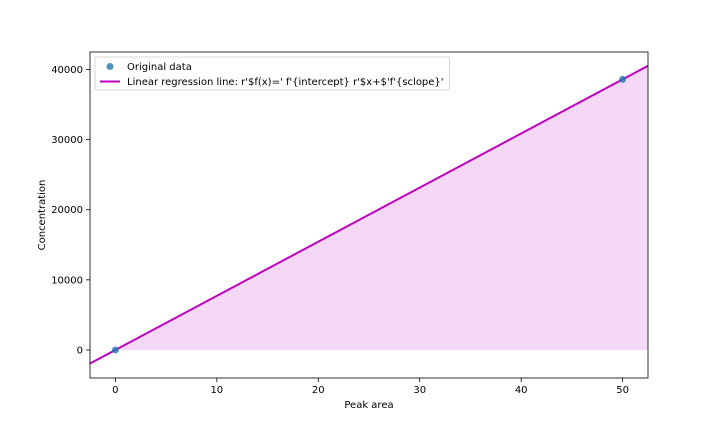  I want to click on legend-entry-original-data: Original data, so click(159, 67).